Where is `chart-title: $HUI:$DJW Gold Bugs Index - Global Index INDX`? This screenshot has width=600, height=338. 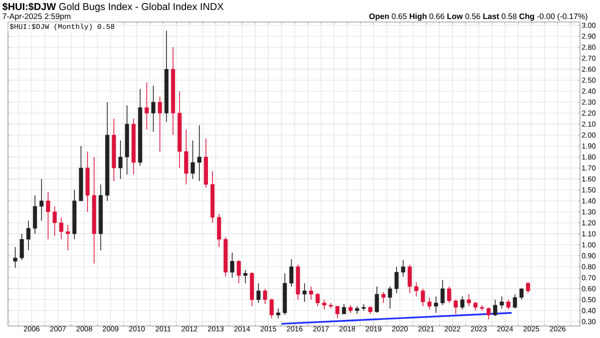 chart-title: $HUI:$DJW Gold Bugs Index - Global Index INDX is located at coordinates (113, 7).